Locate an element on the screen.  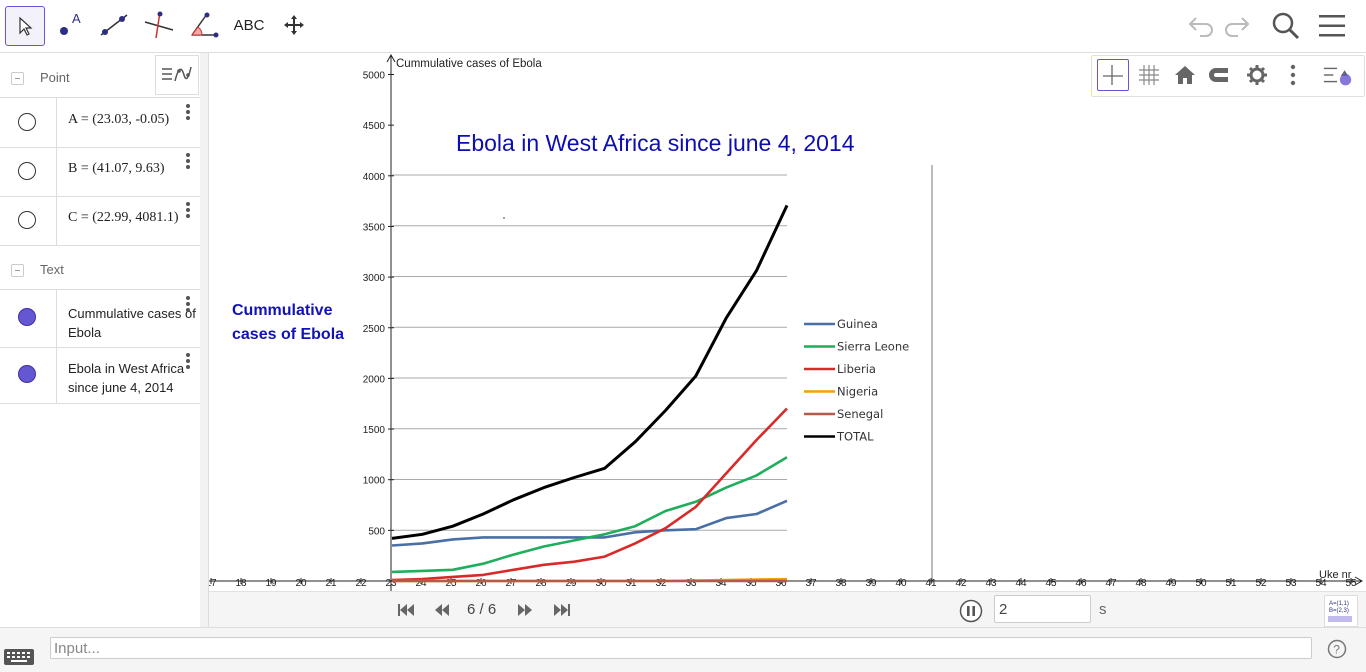
standard-view-button is located at coordinates (1185, 75).